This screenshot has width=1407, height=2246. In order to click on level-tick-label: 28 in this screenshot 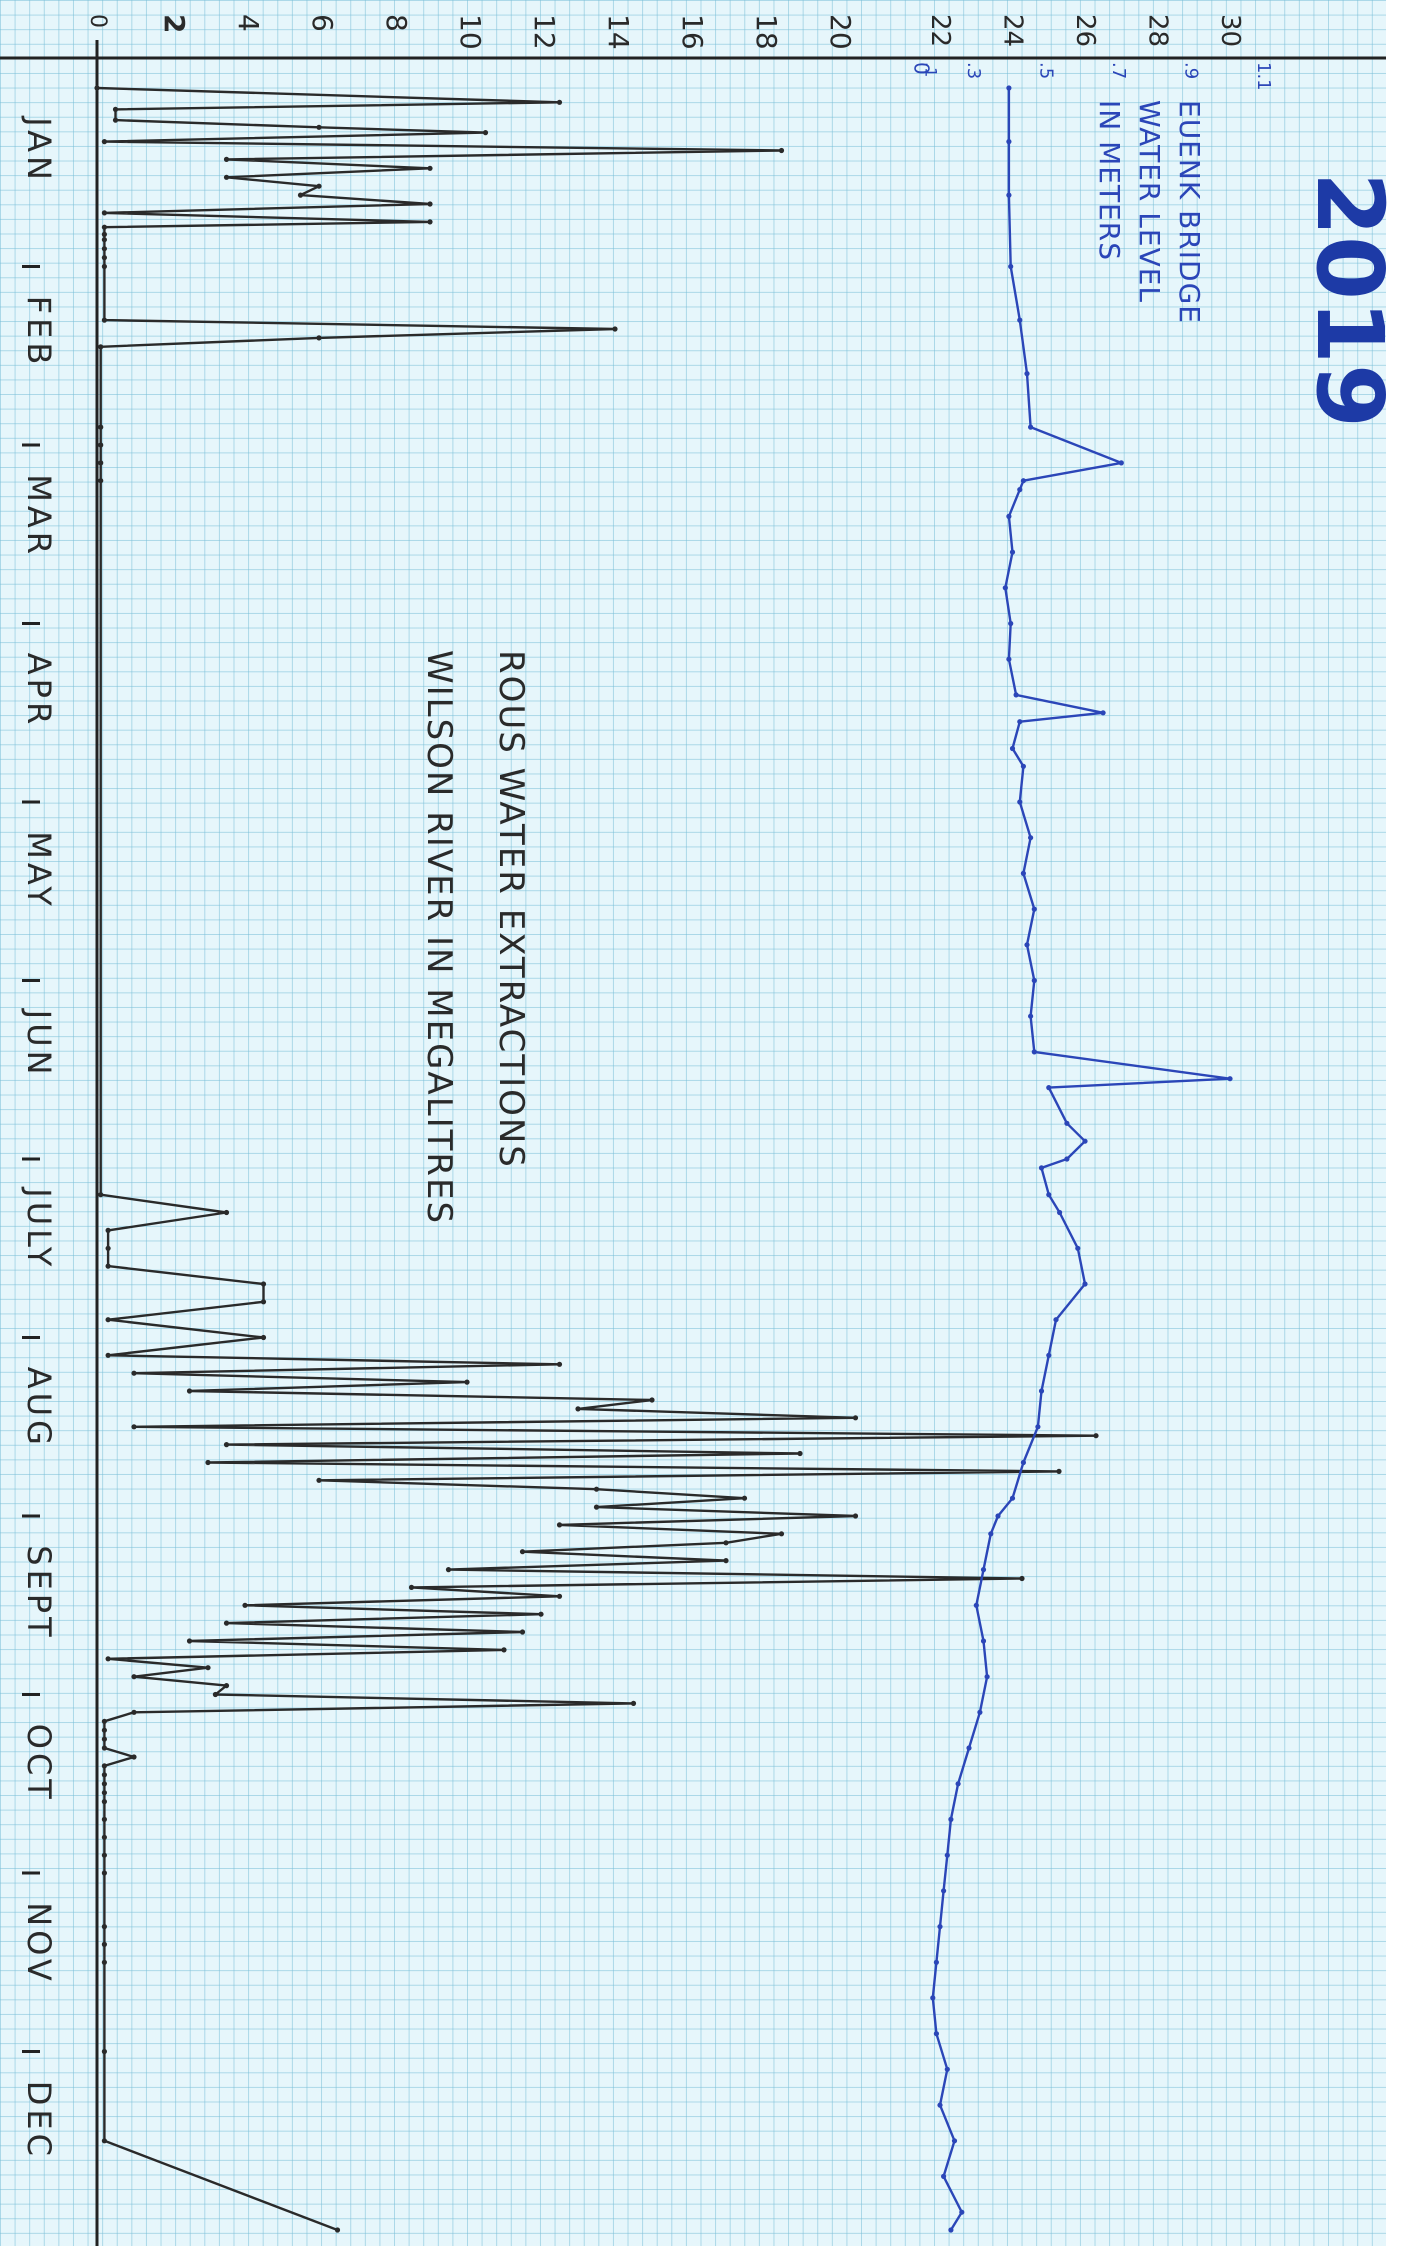, I will do `click(1158, 30)`.